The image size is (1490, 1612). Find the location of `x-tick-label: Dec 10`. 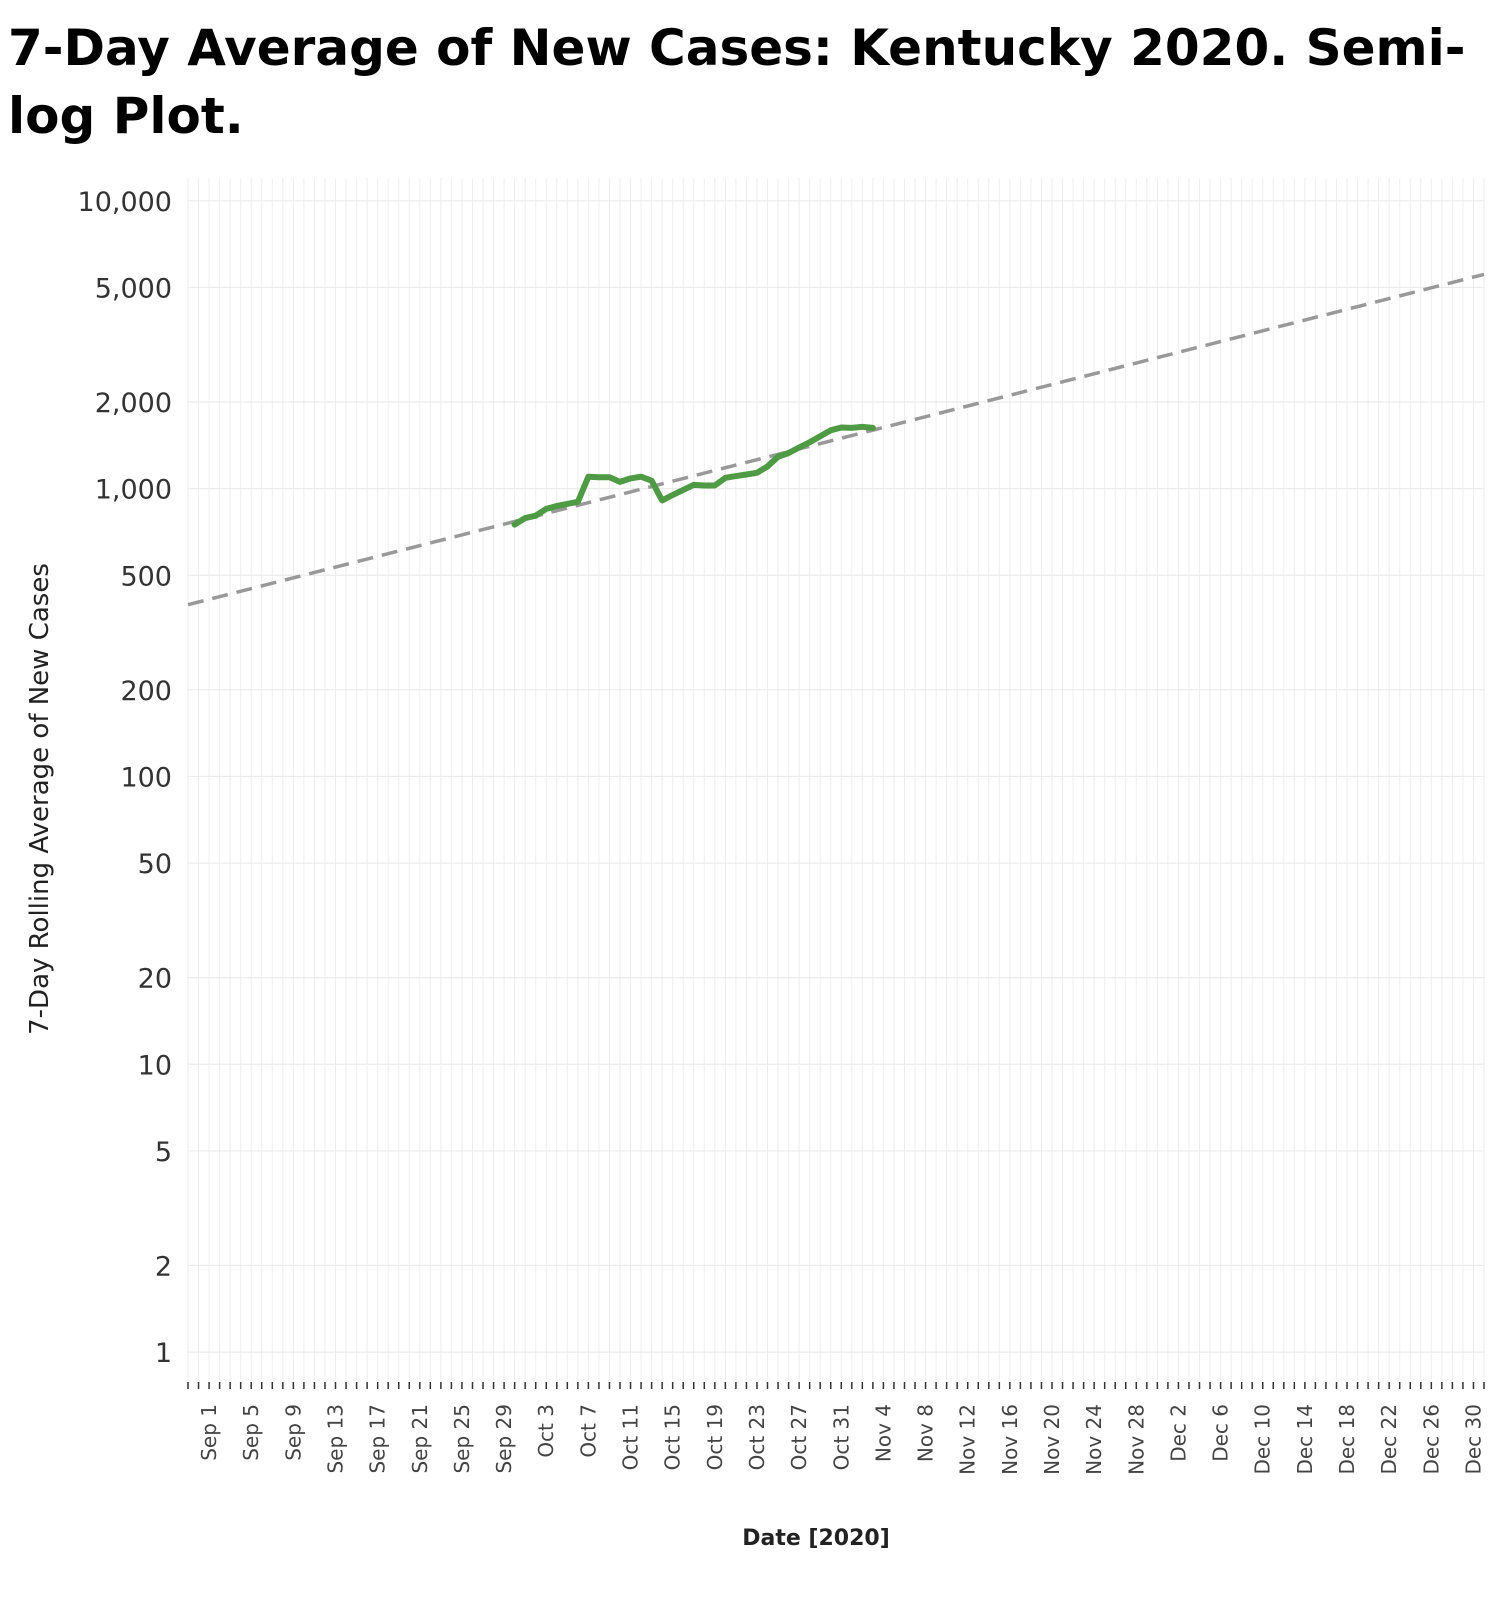

x-tick-label: Dec 10 is located at coordinates (1263, 1439).